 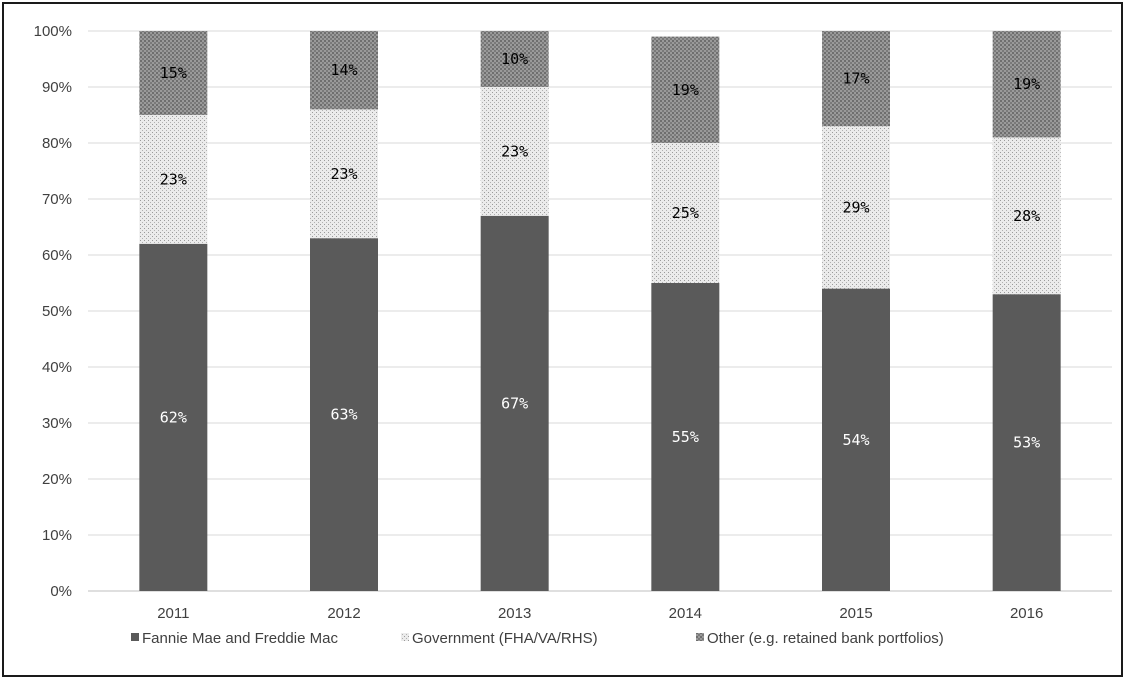 What do you see at coordinates (57, 367) in the screenshot?
I see `y-tick-label: 40%` at bounding box center [57, 367].